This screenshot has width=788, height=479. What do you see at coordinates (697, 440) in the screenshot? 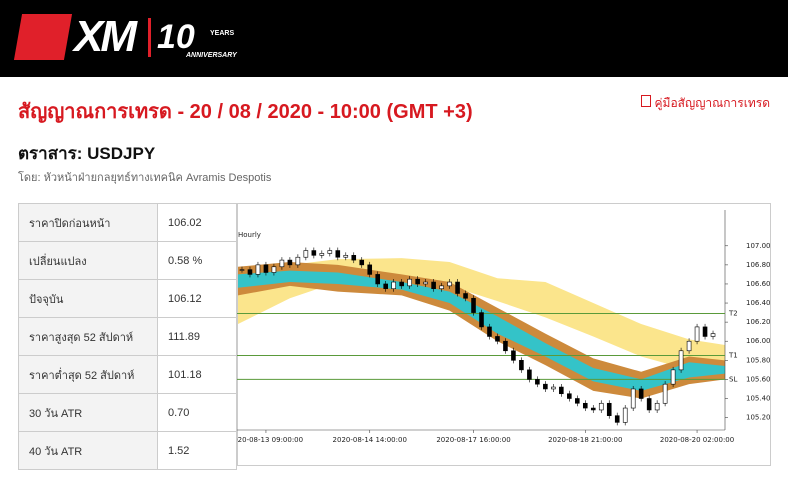
I see `x-tick-label: 2020-08-20 02:00:00` at bounding box center [697, 440].